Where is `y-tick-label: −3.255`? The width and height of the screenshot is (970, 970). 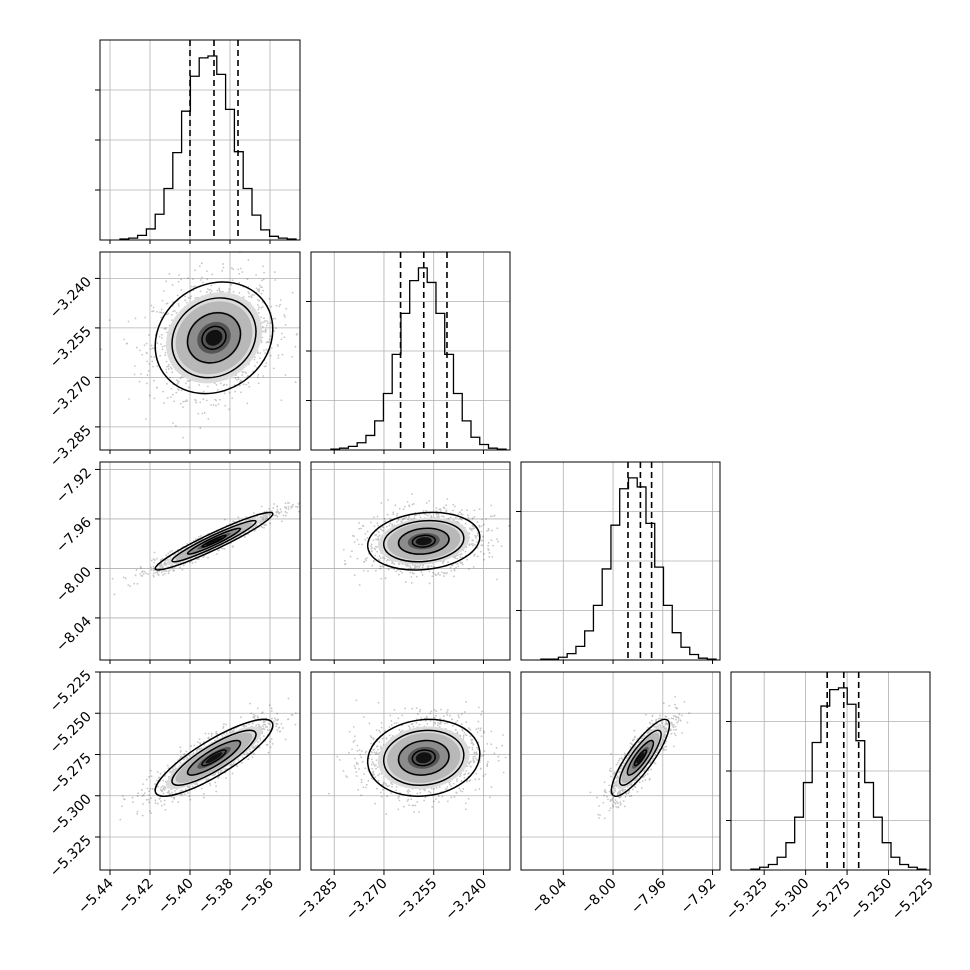 y-tick-label: −3.255 is located at coordinates (71, 347).